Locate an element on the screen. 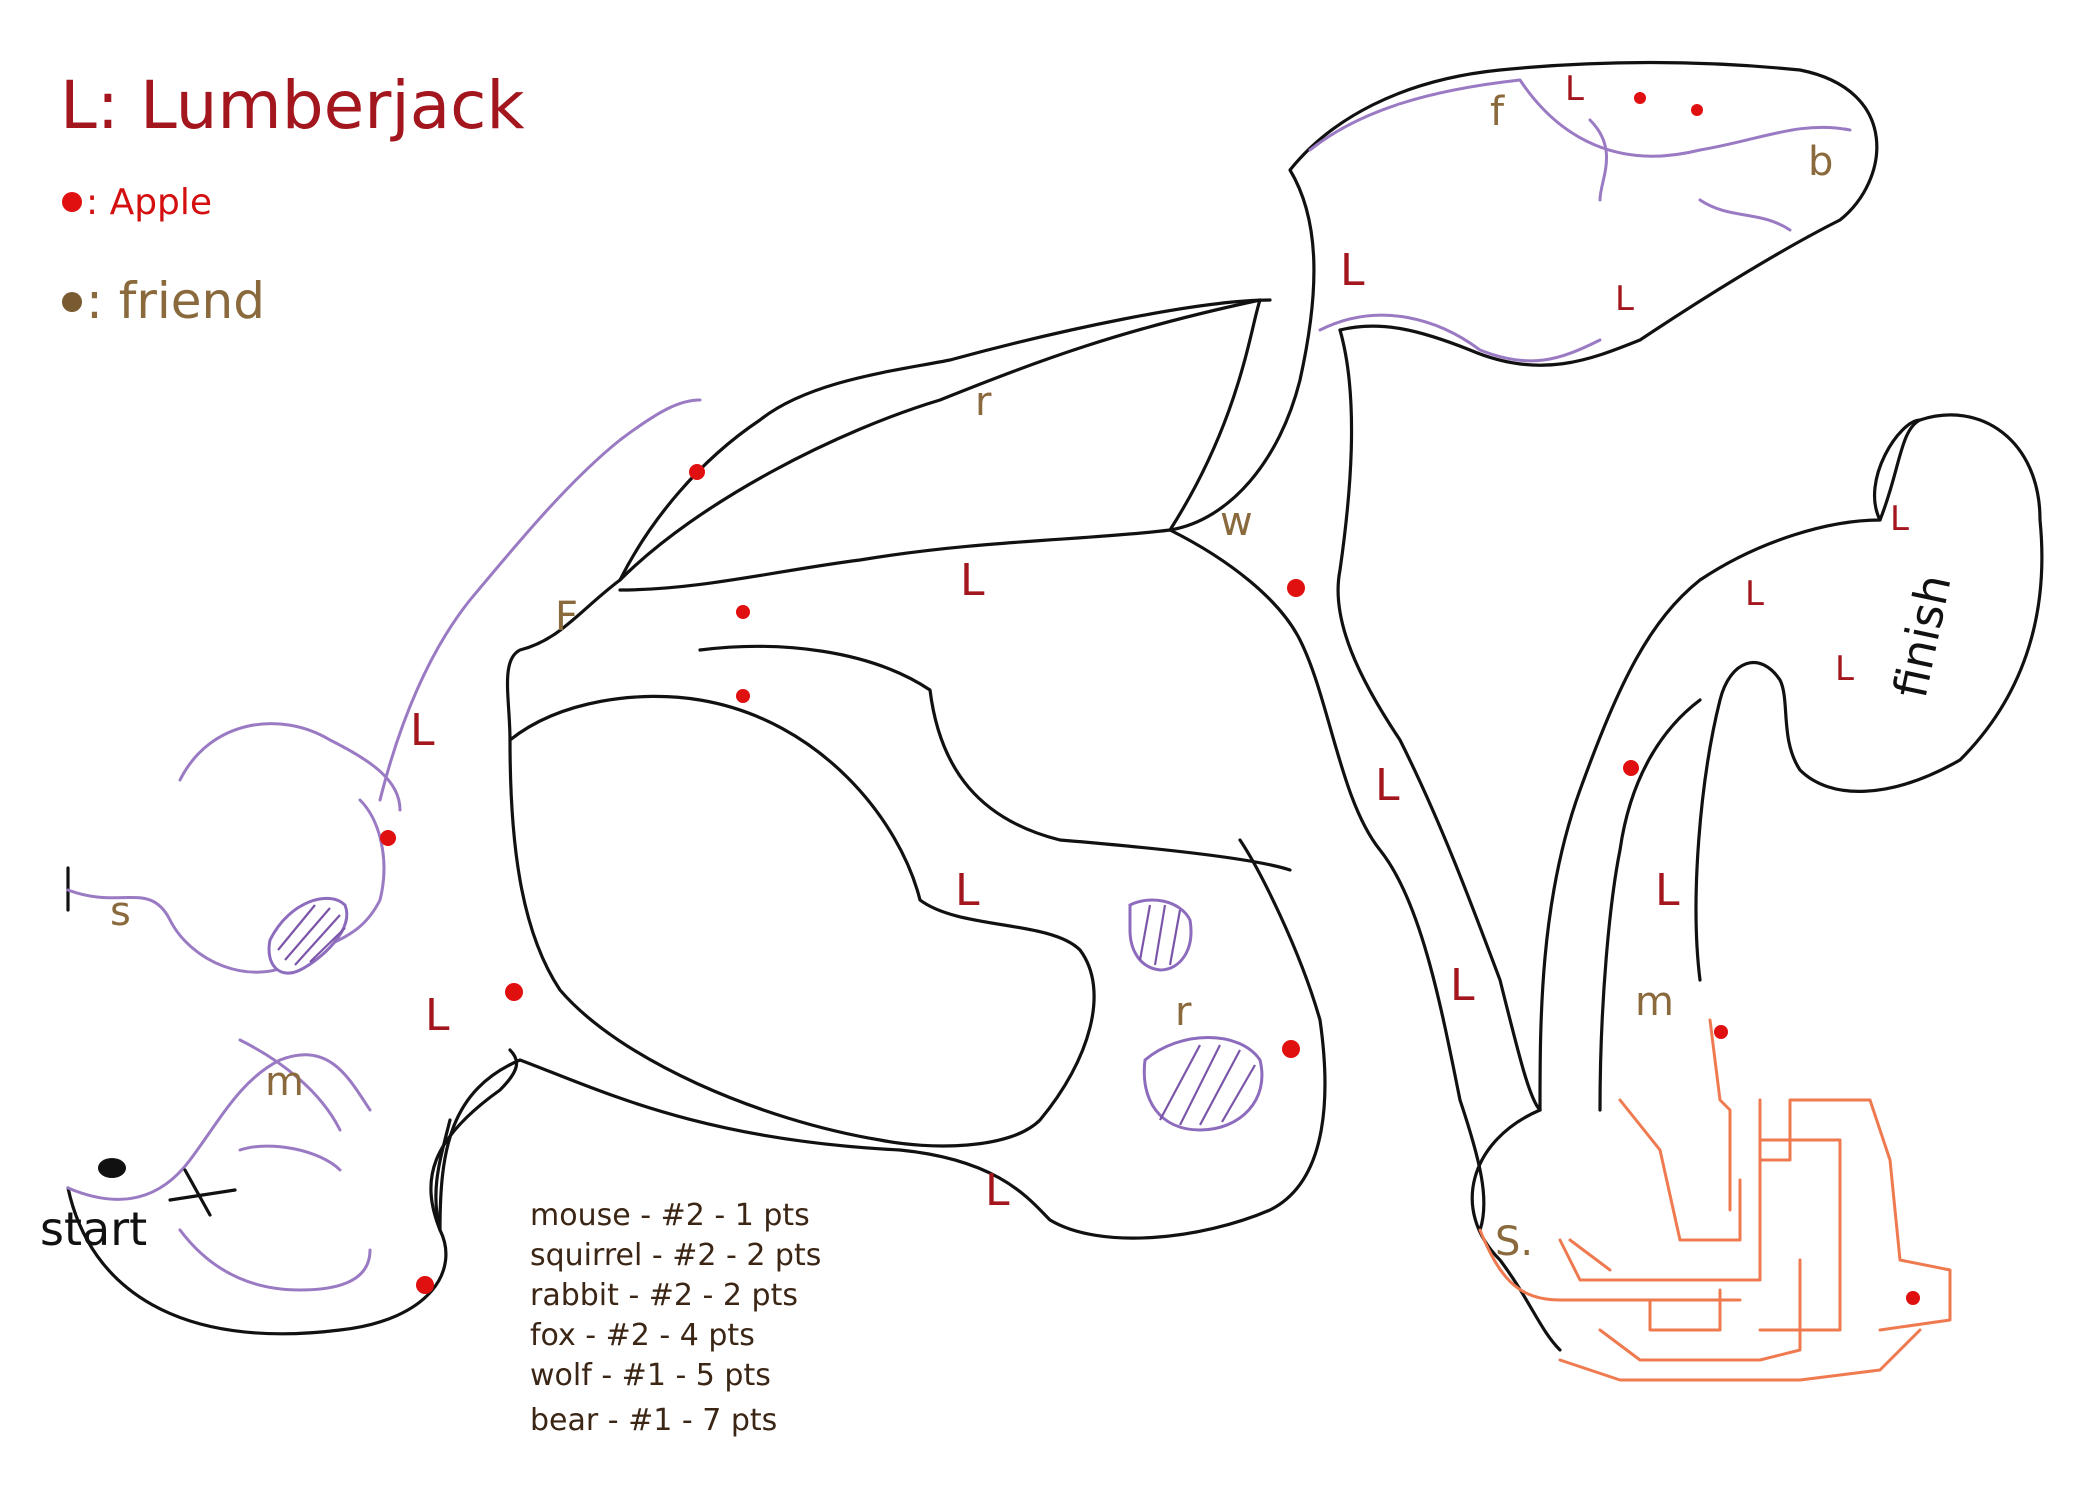 The image size is (2100, 1500). friend-mouse-left: m is located at coordinates (284, 1082).